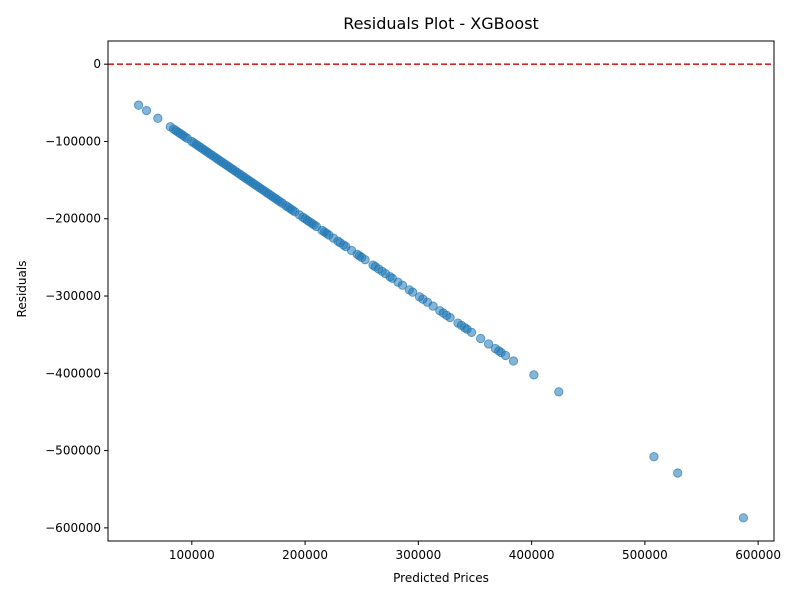 This screenshot has height=600, width=800. What do you see at coordinates (73, 528) in the screenshot?
I see `y-tick-label: −600000` at bounding box center [73, 528].